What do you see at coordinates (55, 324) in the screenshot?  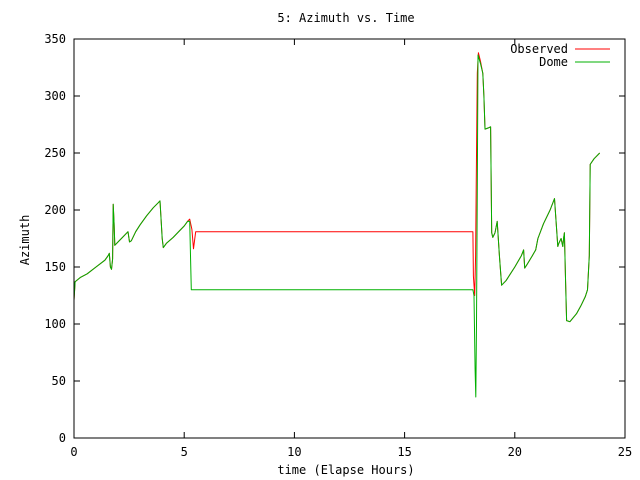 I see `y-tick-label: 100` at bounding box center [55, 324].